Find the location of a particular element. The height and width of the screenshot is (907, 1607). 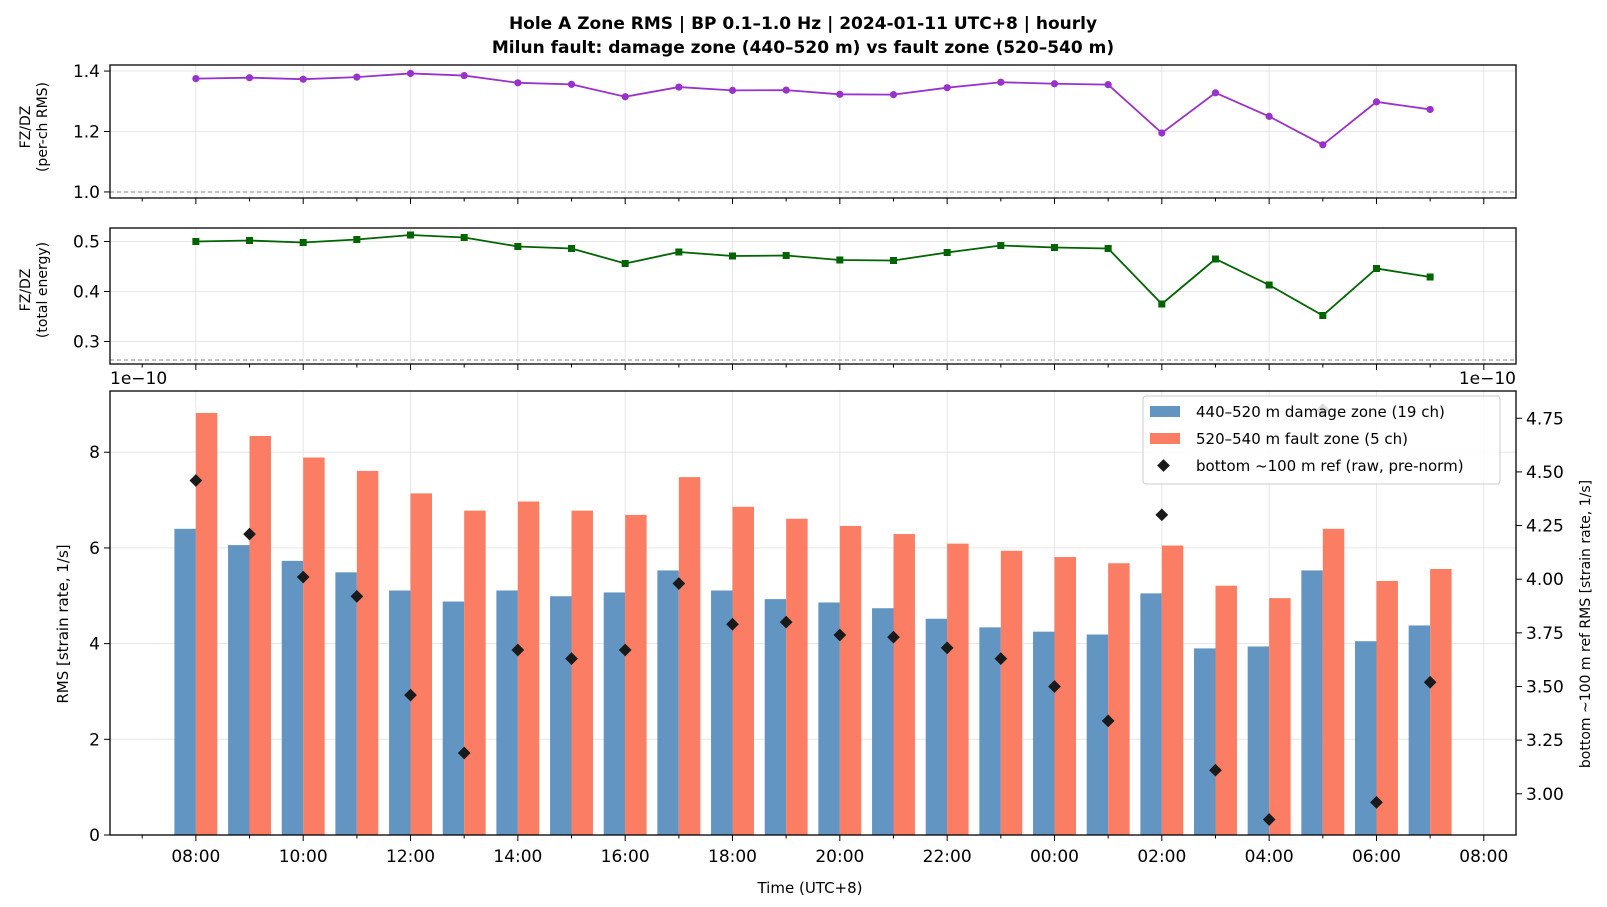

p1-series-line is located at coordinates (813, 109).